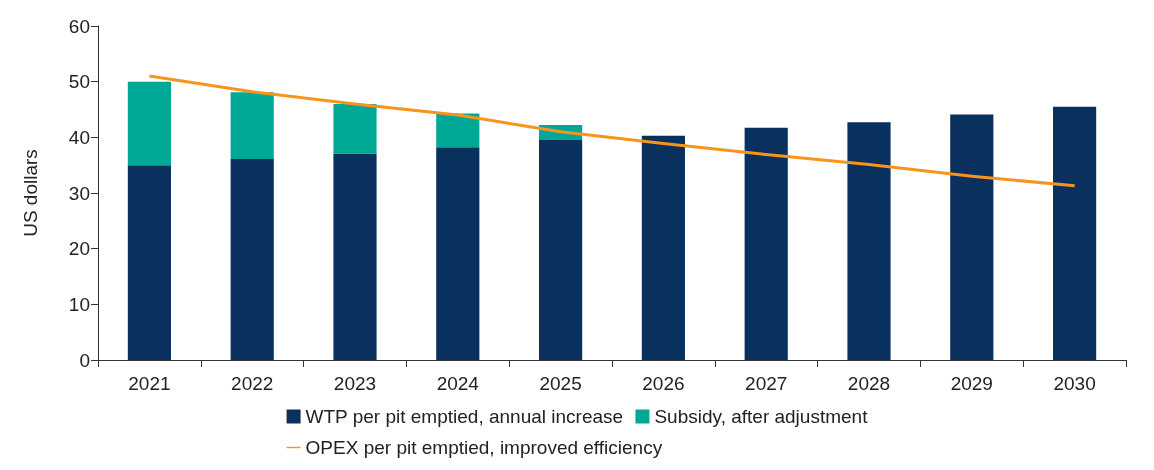 This screenshot has width=1154, height=470. I want to click on x-tick-label: 2027, so click(766, 383).